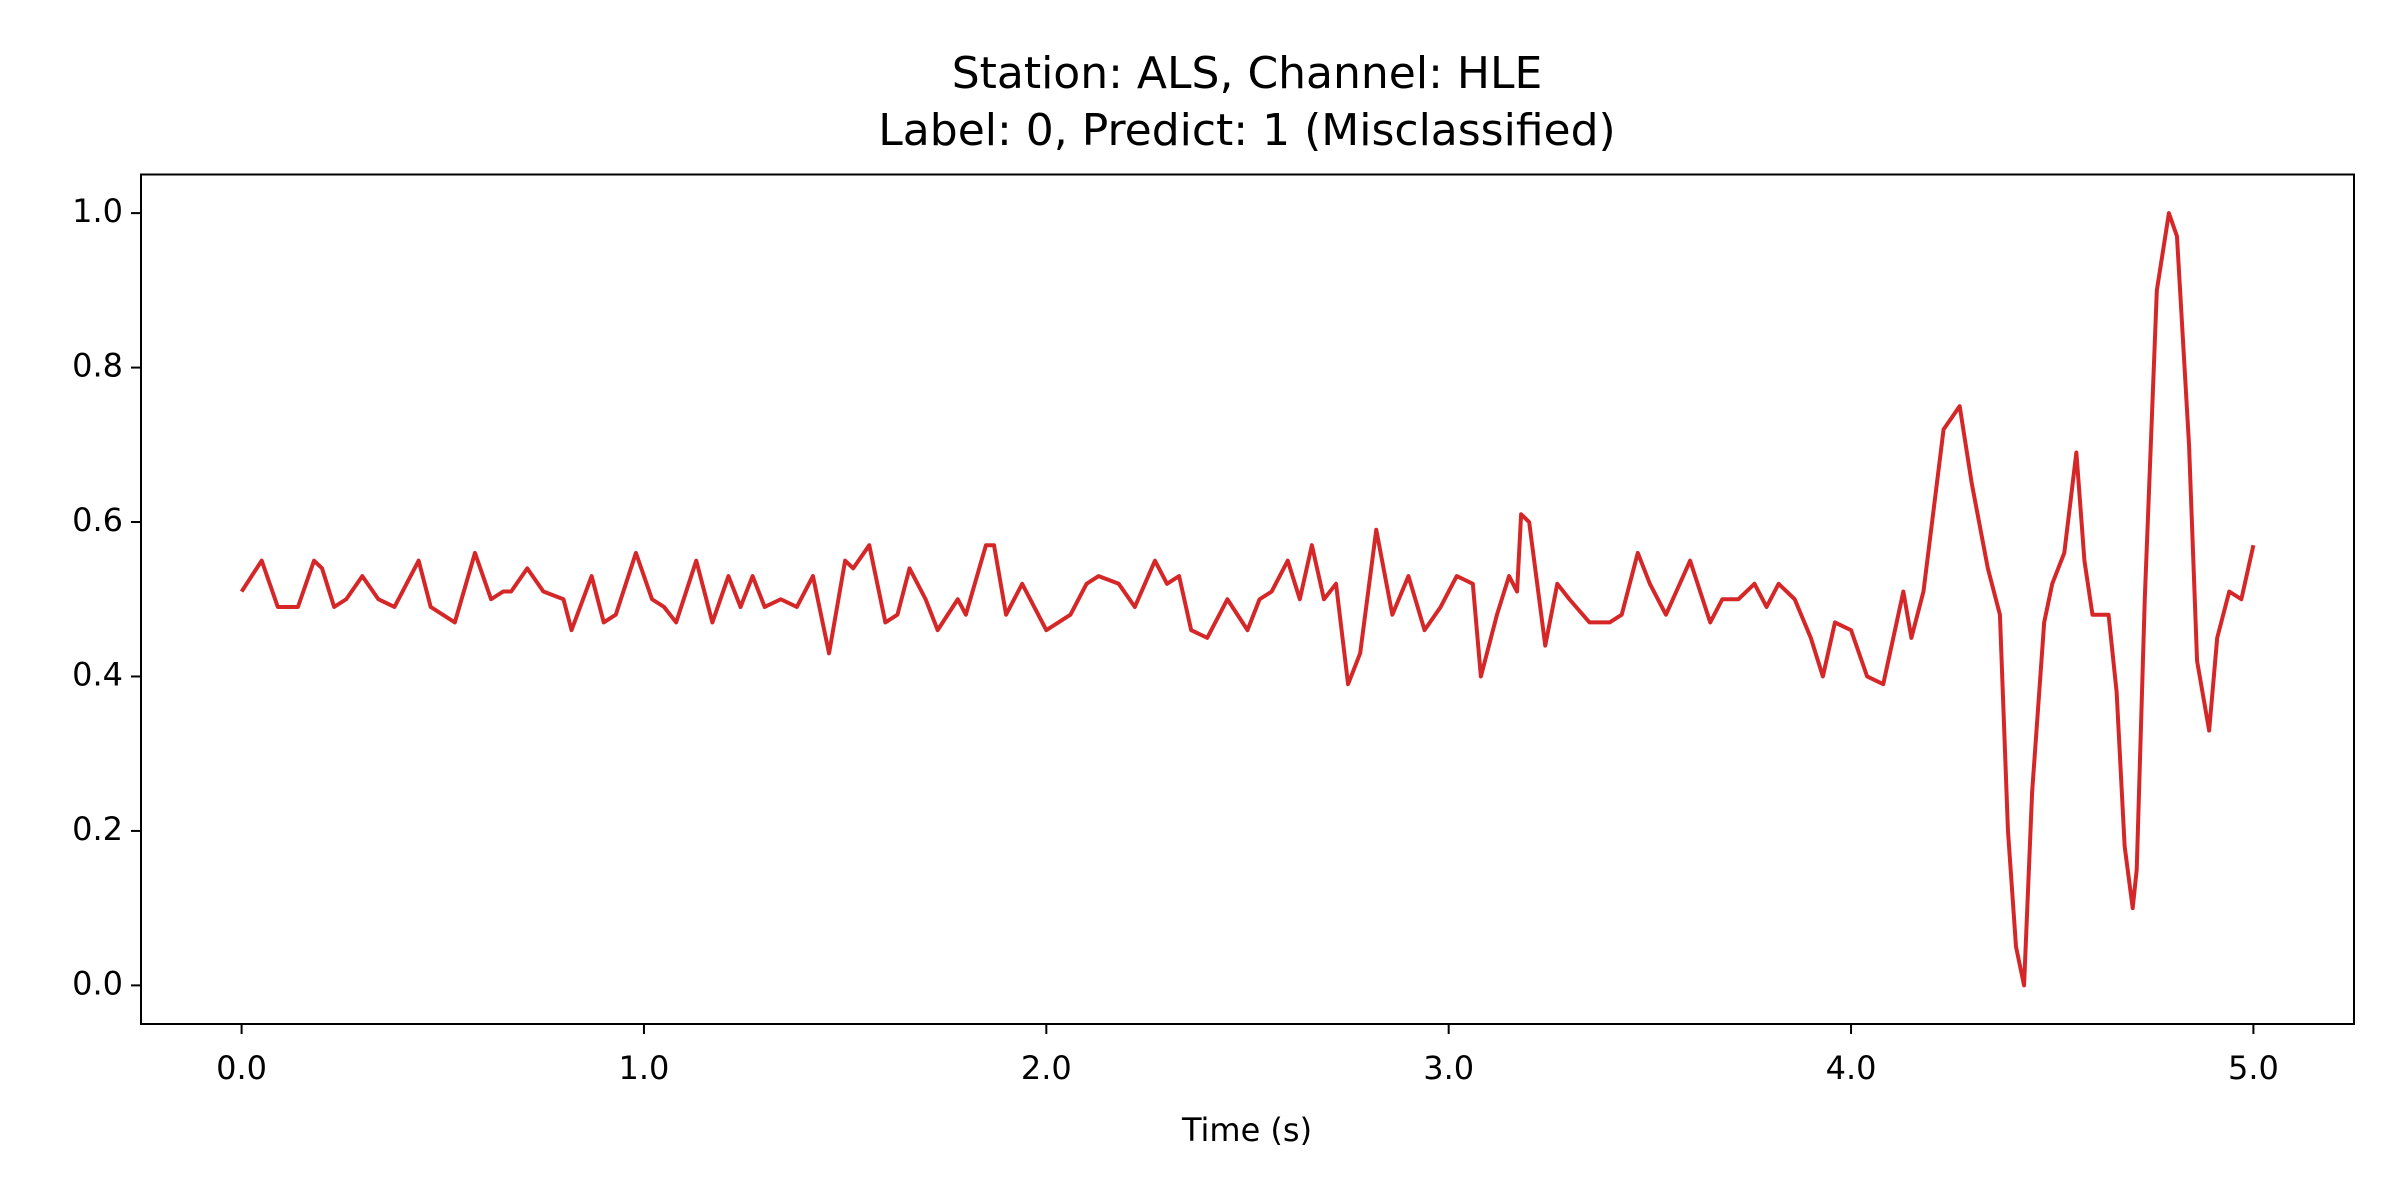  Describe the element at coordinates (97, 829) in the screenshot. I see `y-tick-label: 0.2` at that location.